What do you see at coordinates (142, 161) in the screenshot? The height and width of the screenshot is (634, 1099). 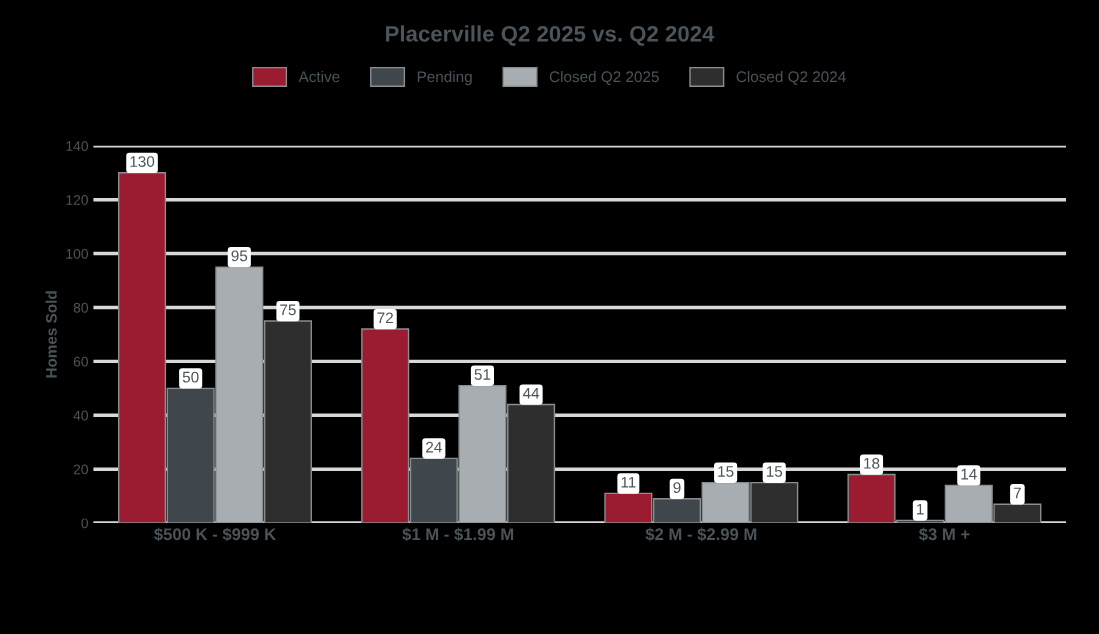 I see `data-label: 130` at bounding box center [142, 161].